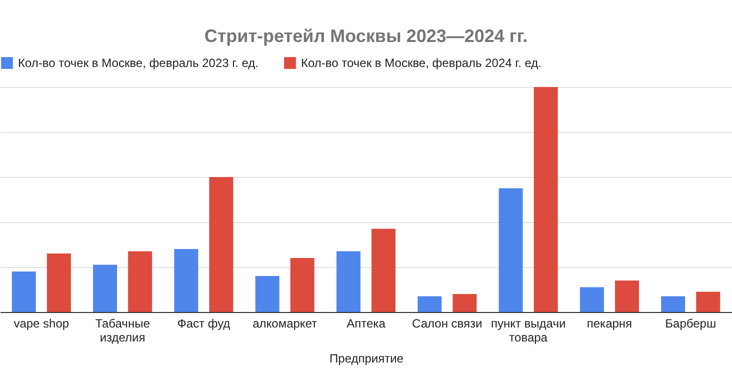  What do you see at coordinates (203, 323) in the screenshot?
I see `x-tick-label: Фаст фуд` at bounding box center [203, 323].